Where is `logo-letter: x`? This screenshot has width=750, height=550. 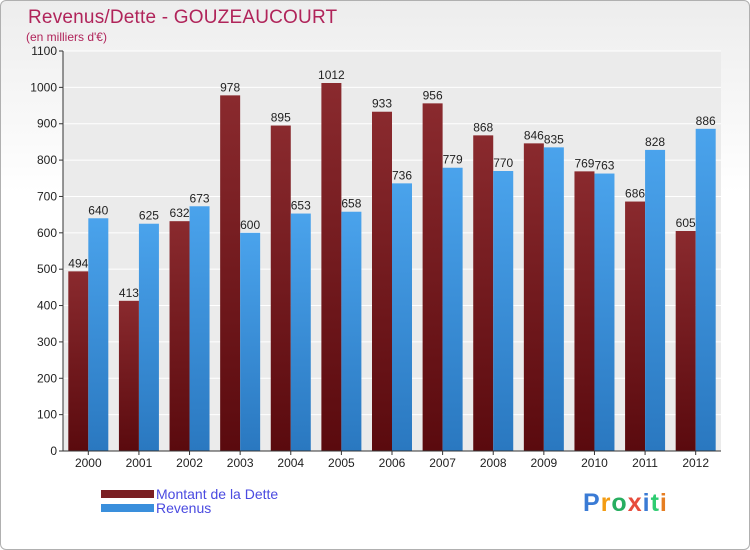
logo-letter: x is located at coordinates (635, 503).